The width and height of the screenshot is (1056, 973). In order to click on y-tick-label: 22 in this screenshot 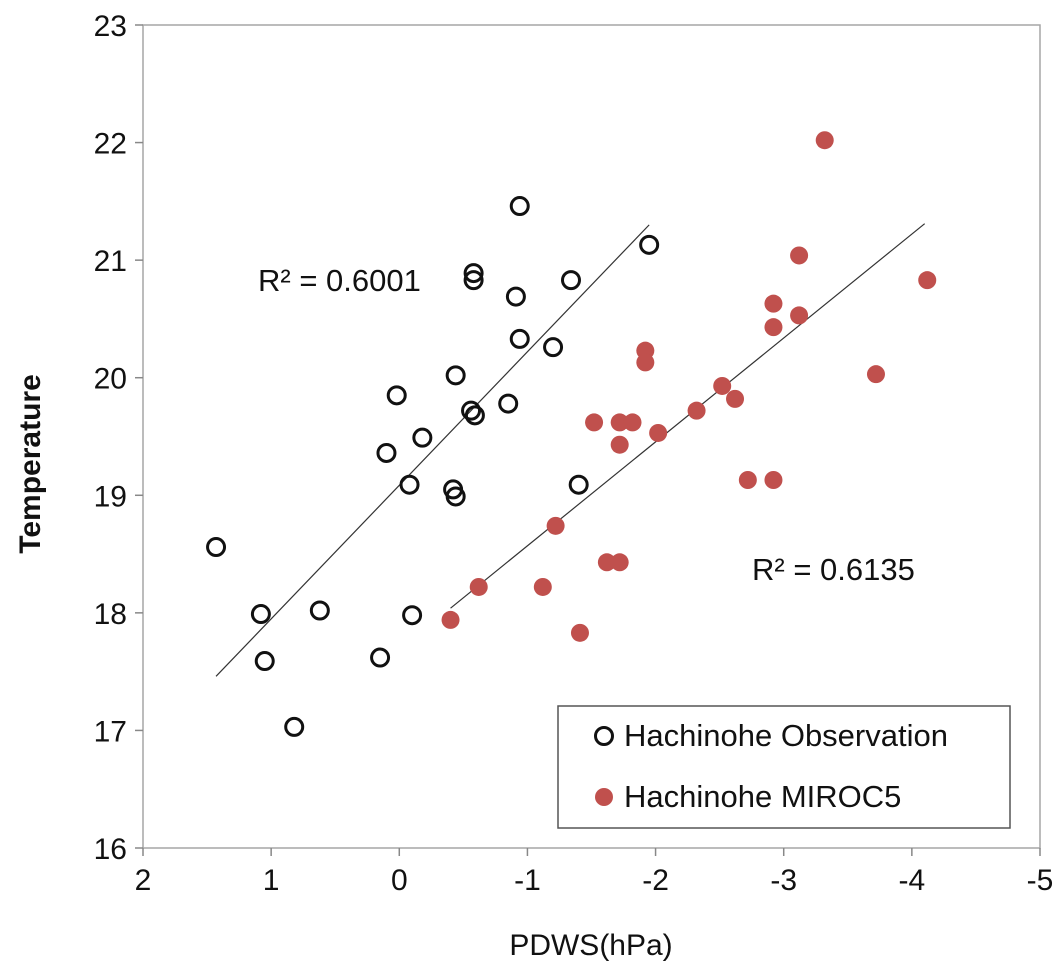, I will do `click(110, 144)`.